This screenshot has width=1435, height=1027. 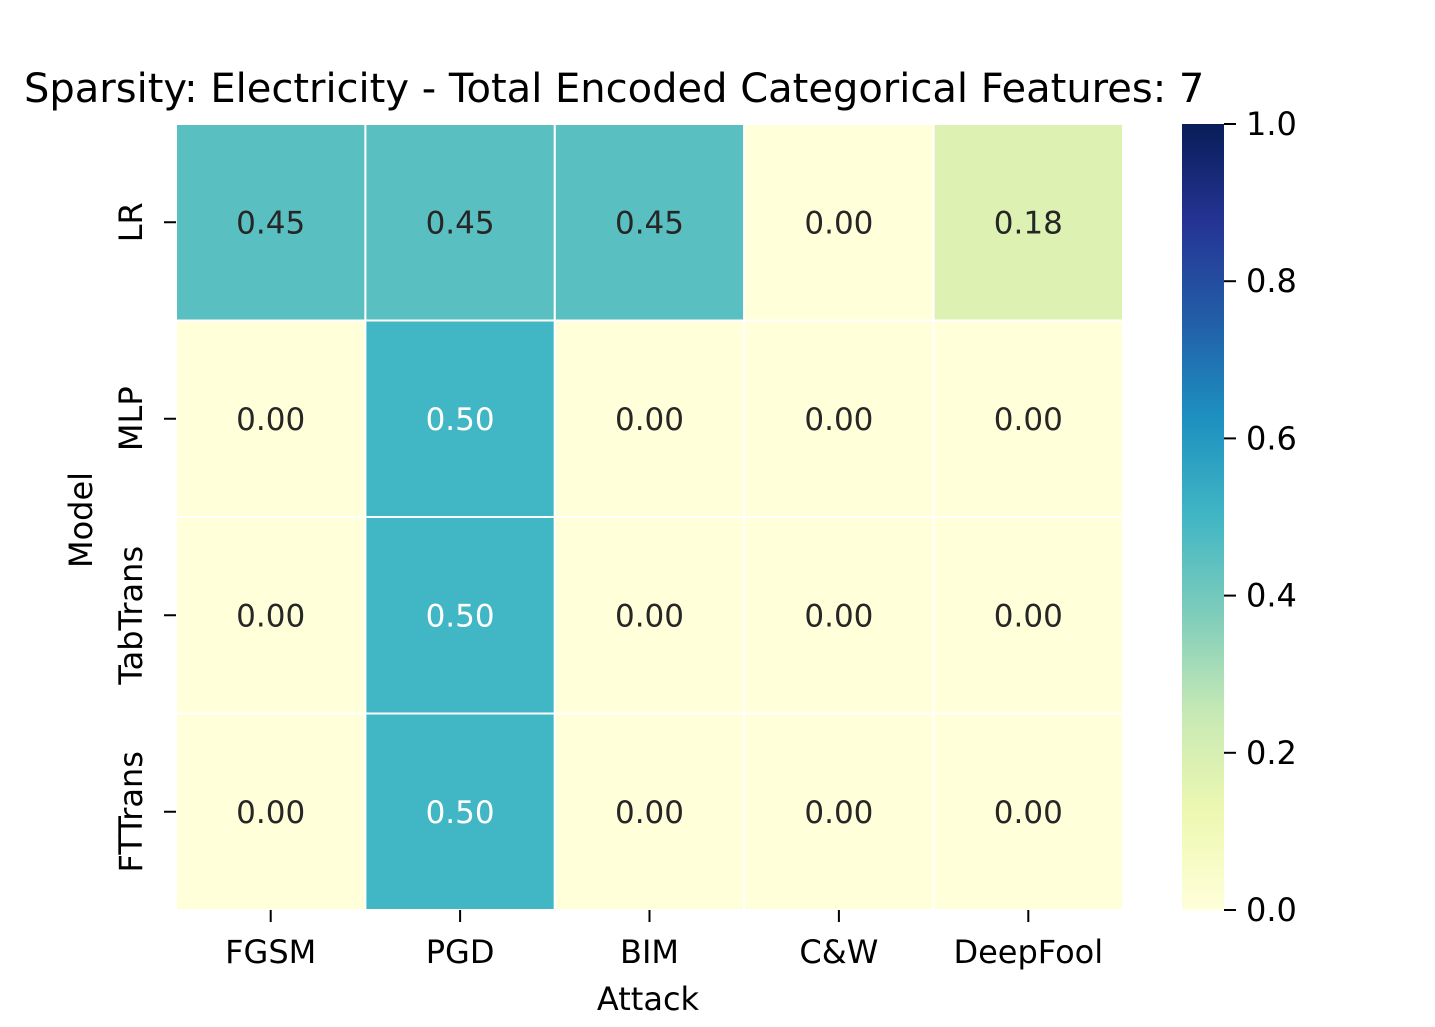 What do you see at coordinates (131, 811) in the screenshot?
I see `y-tick-label: FTTrans` at bounding box center [131, 811].